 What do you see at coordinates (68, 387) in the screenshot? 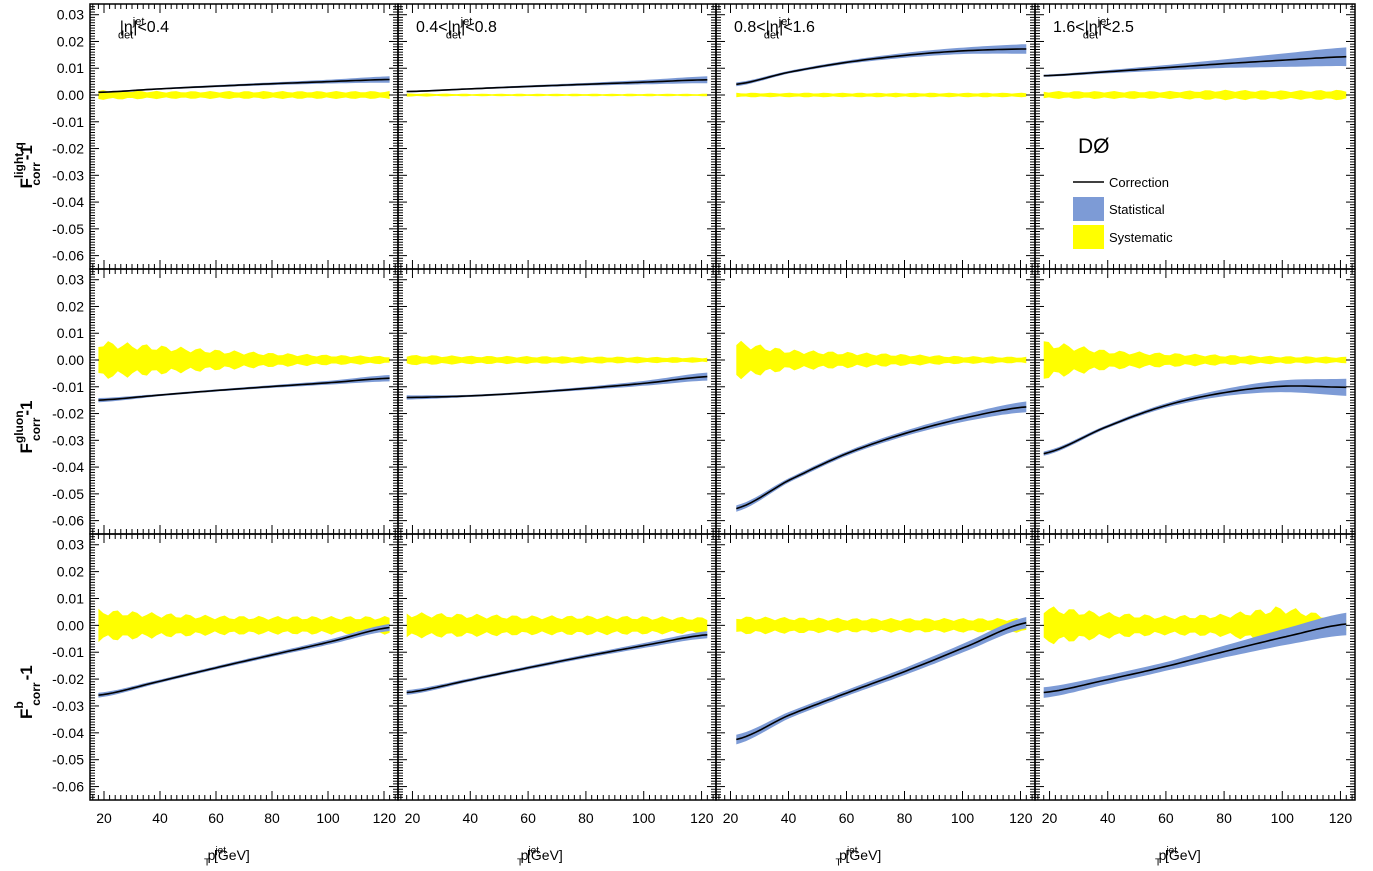
I see `y-tick-label: -0.01` at bounding box center [68, 387].